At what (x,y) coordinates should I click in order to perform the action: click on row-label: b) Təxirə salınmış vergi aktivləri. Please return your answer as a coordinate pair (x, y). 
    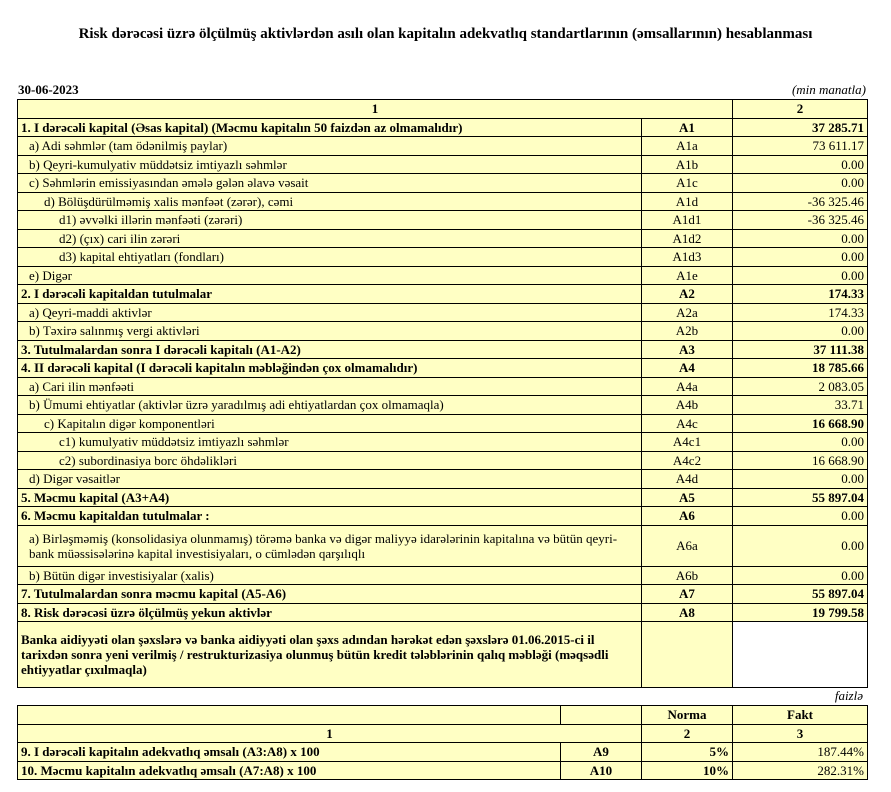
    Looking at the image, I should click on (329, 331).